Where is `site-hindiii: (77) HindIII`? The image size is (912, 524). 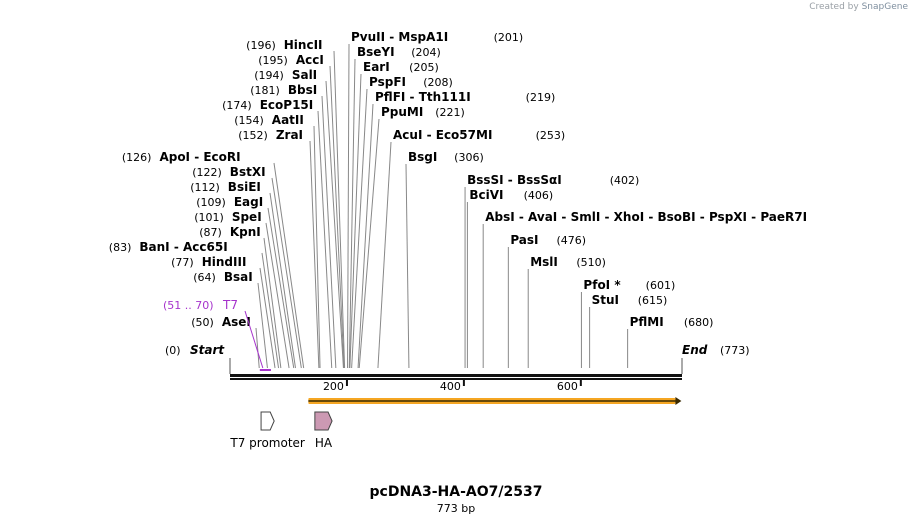 site-hindiii: (77) HindIII is located at coordinates (223, 312).